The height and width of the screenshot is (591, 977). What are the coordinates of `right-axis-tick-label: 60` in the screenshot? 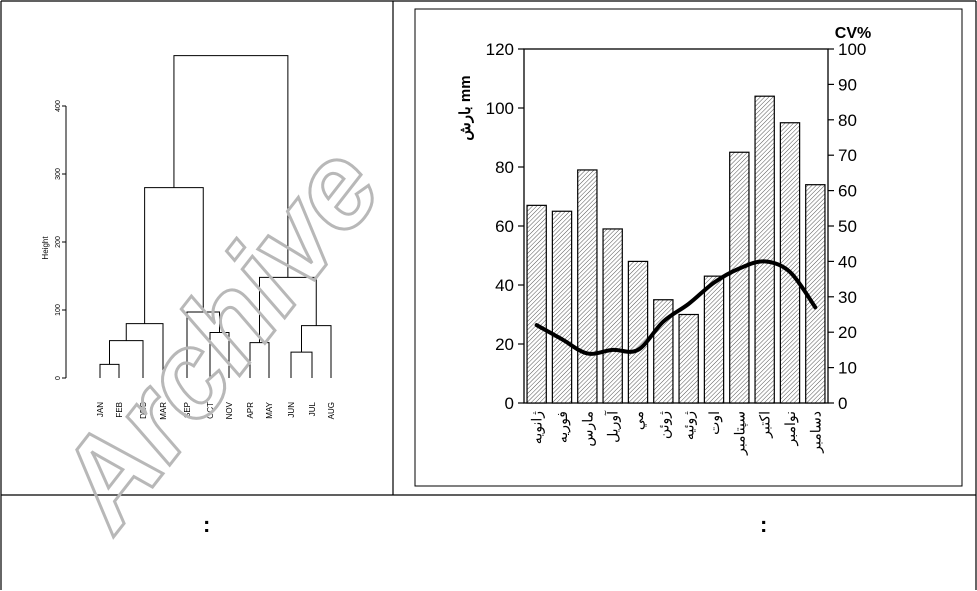 It's located at (847, 191).